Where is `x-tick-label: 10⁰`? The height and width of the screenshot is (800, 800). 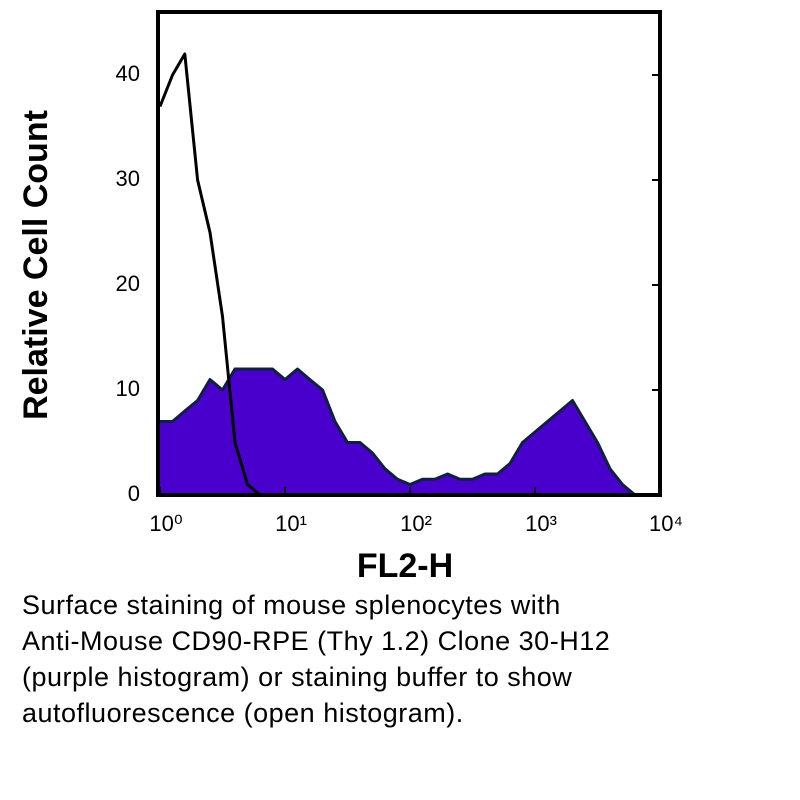
x-tick-label: 10⁰ is located at coordinates (165, 523).